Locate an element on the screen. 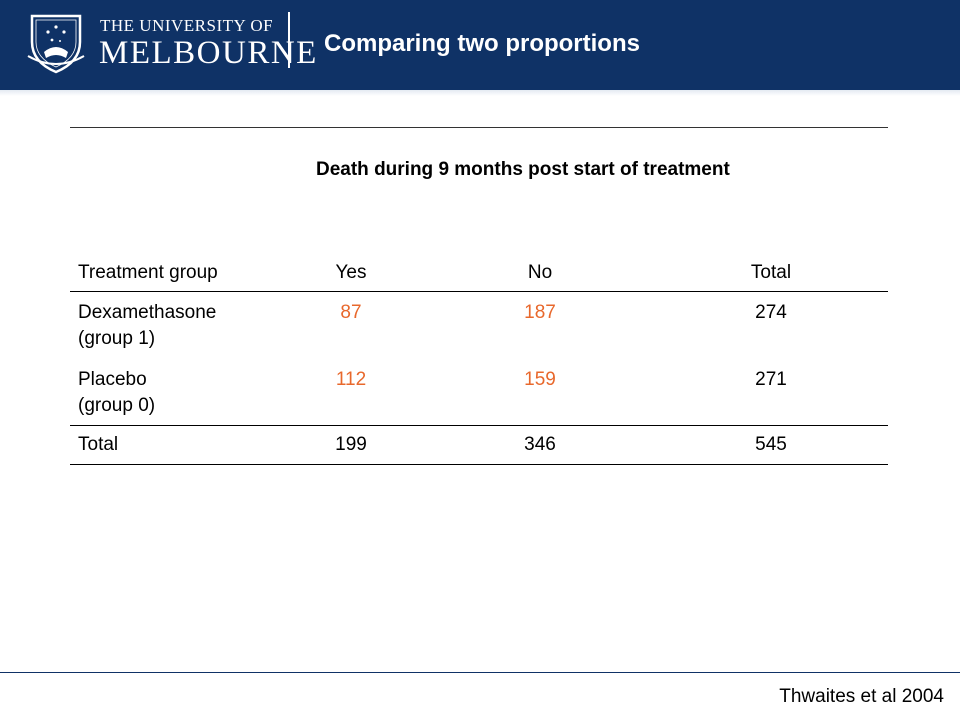 This screenshot has height=720, width=960. cell-total: 271 is located at coordinates (771, 379).